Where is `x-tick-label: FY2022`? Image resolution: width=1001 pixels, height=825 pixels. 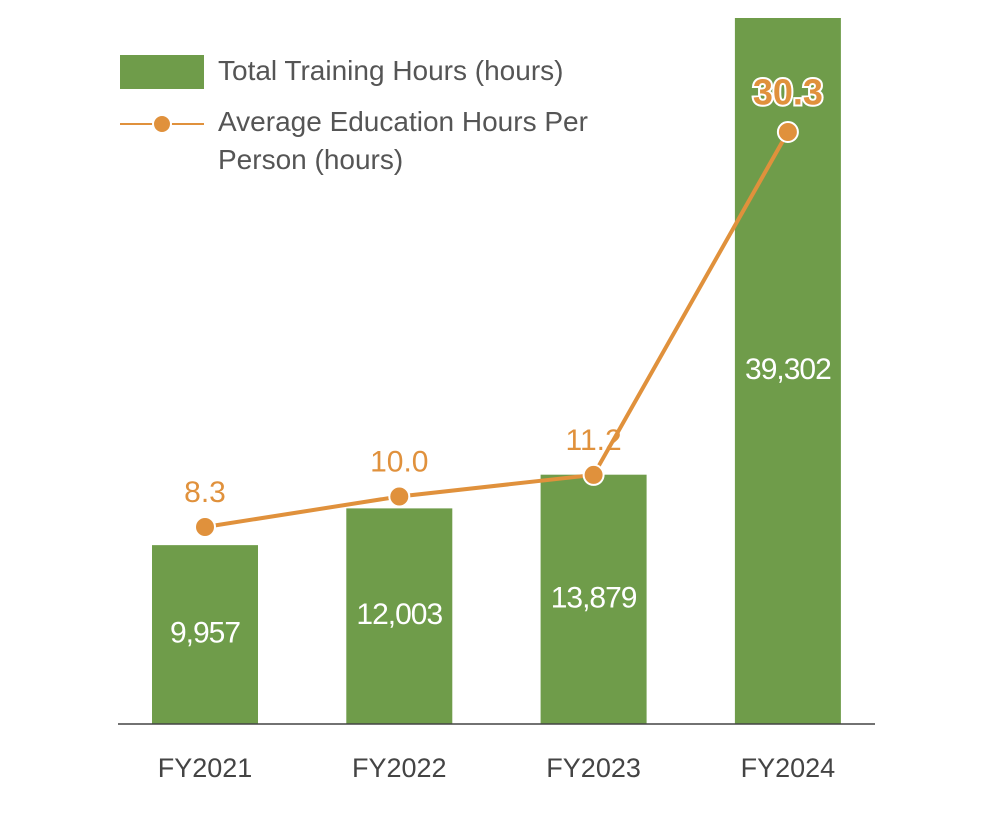
x-tick-label: FY2022 is located at coordinates (399, 768).